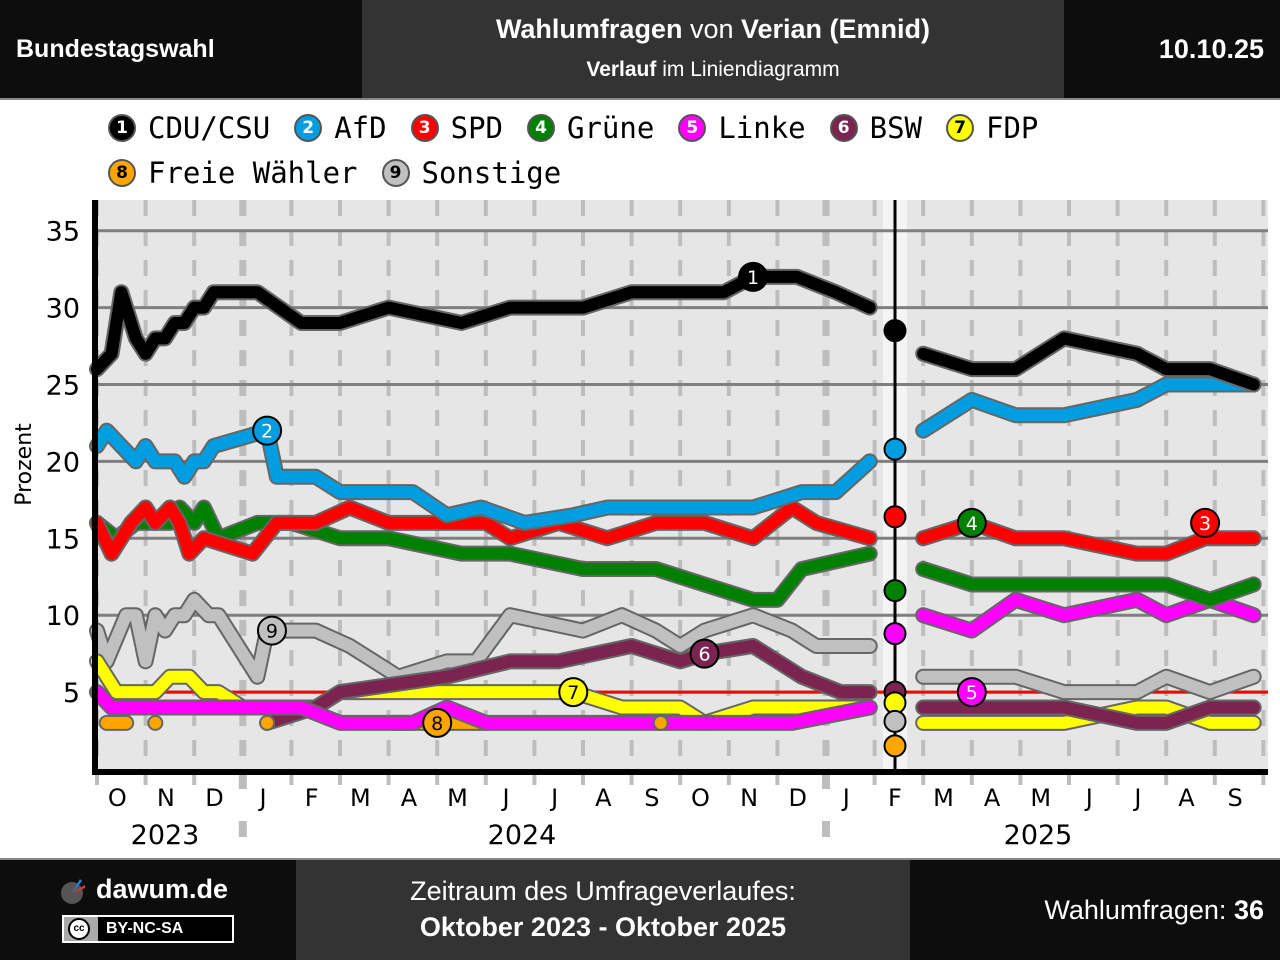  I want to click on series-number-text: 6, so click(704, 655).